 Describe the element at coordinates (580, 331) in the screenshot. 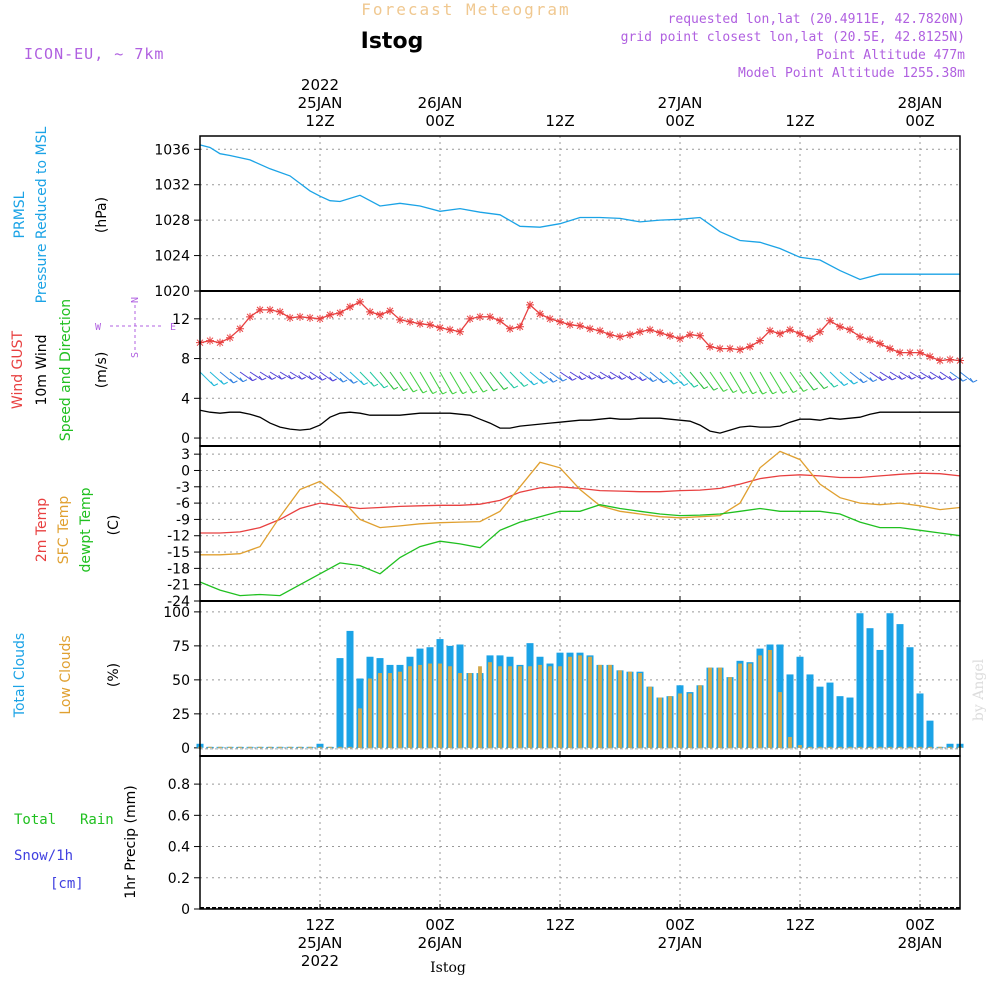

I see `wind-series-wind-gust` at that location.